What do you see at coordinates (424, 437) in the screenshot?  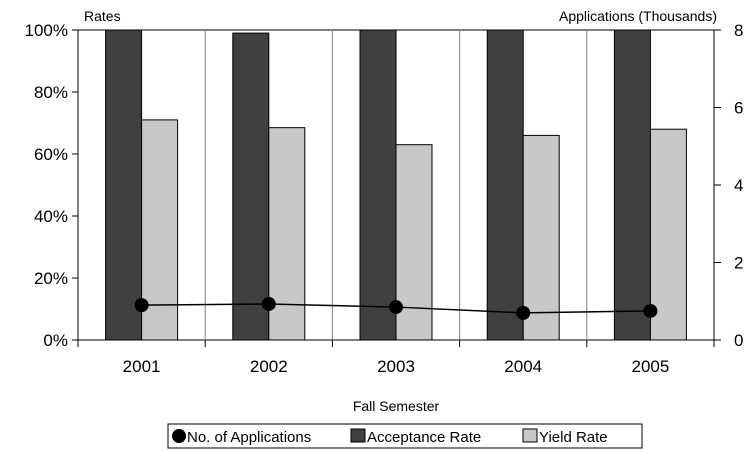 I see `legend-label-acceptance: Acceptance Rate` at bounding box center [424, 437].